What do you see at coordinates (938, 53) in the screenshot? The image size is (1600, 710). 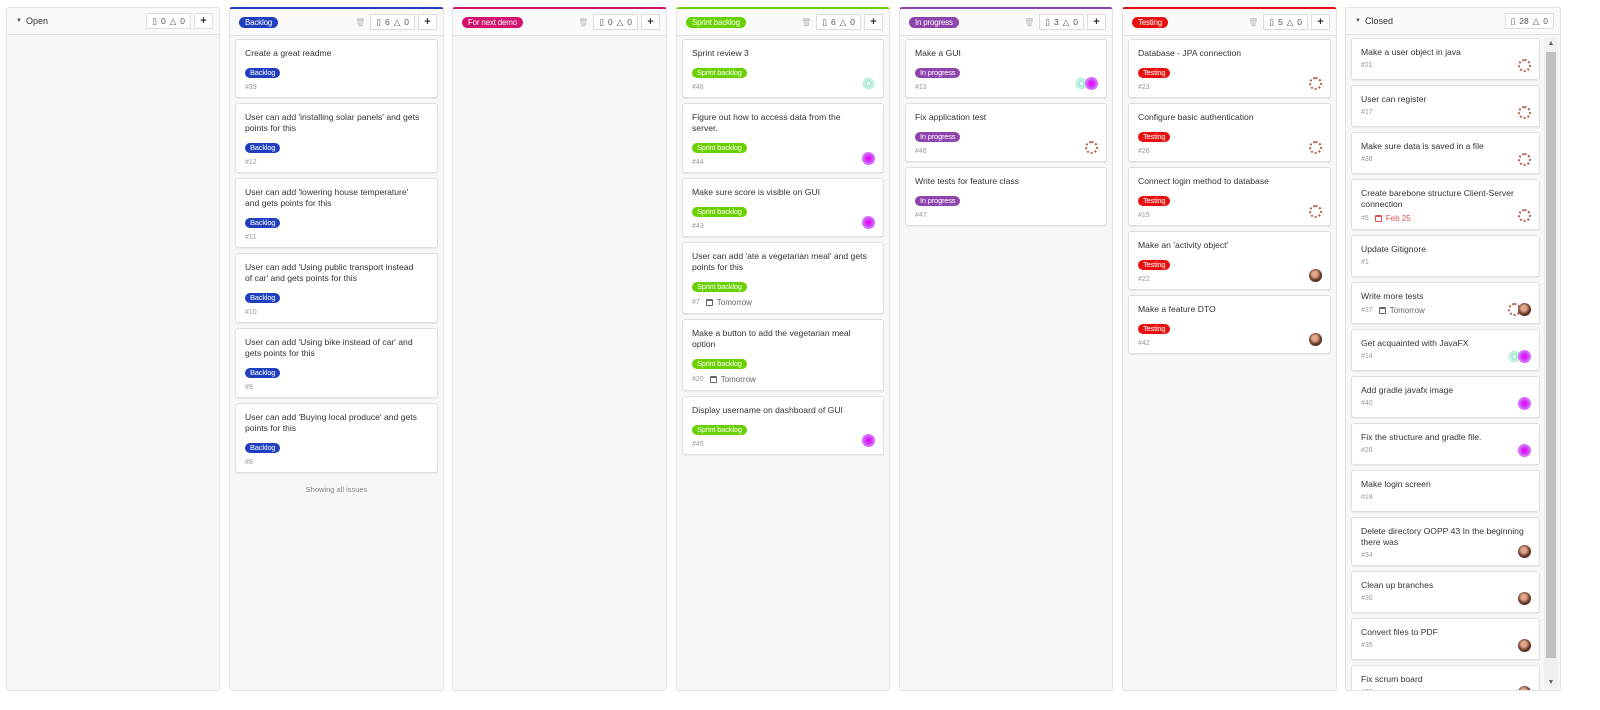 I see `issue-title: Make a GUI` at bounding box center [938, 53].